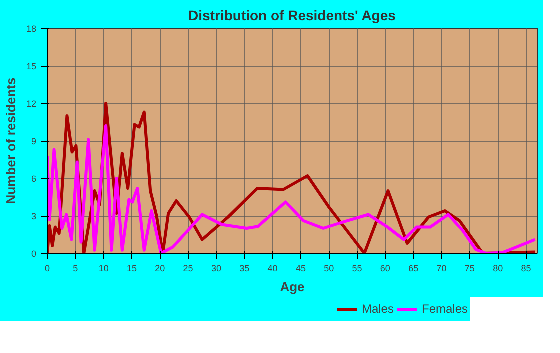 The width and height of the screenshot is (560, 353). Describe the element at coordinates (526, 269) in the screenshot. I see `x-tick-label: 85` at that location.